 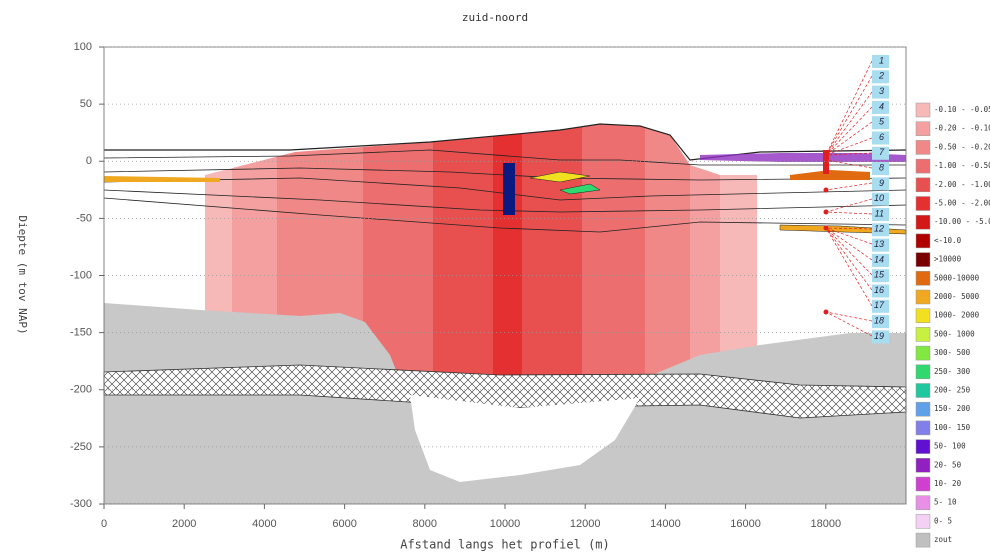 What do you see at coordinates (425, 524) in the screenshot?
I see `x-tick-label: 8000` at bounding box center [425, 524].